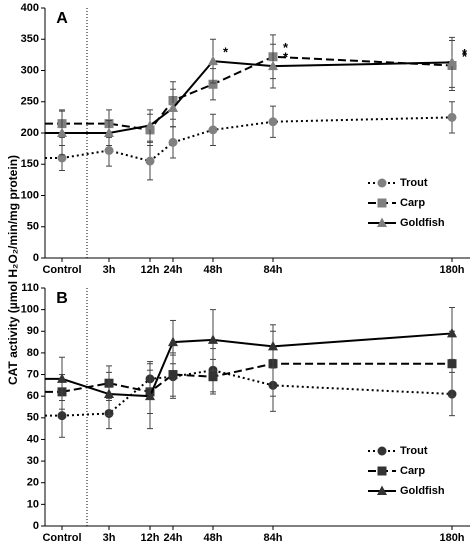  Describe the element at coordinates (30, 164) in the screenshot. I see `y-tick-label: 150` at that location.